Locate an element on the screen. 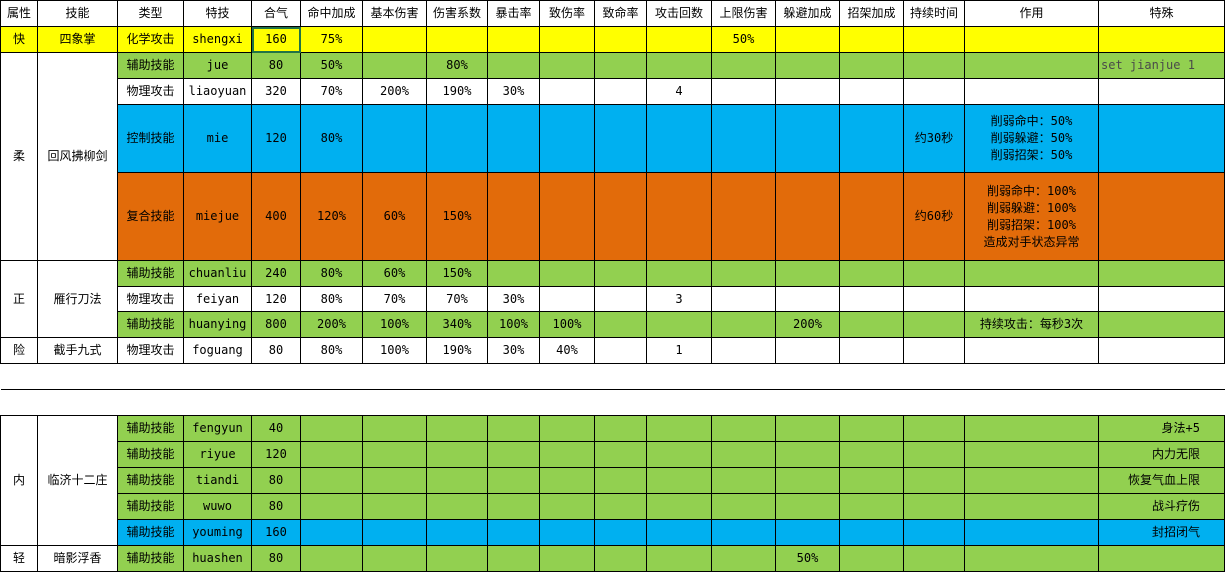  column-header: 持续时间 is located at coordinates (934, 13).